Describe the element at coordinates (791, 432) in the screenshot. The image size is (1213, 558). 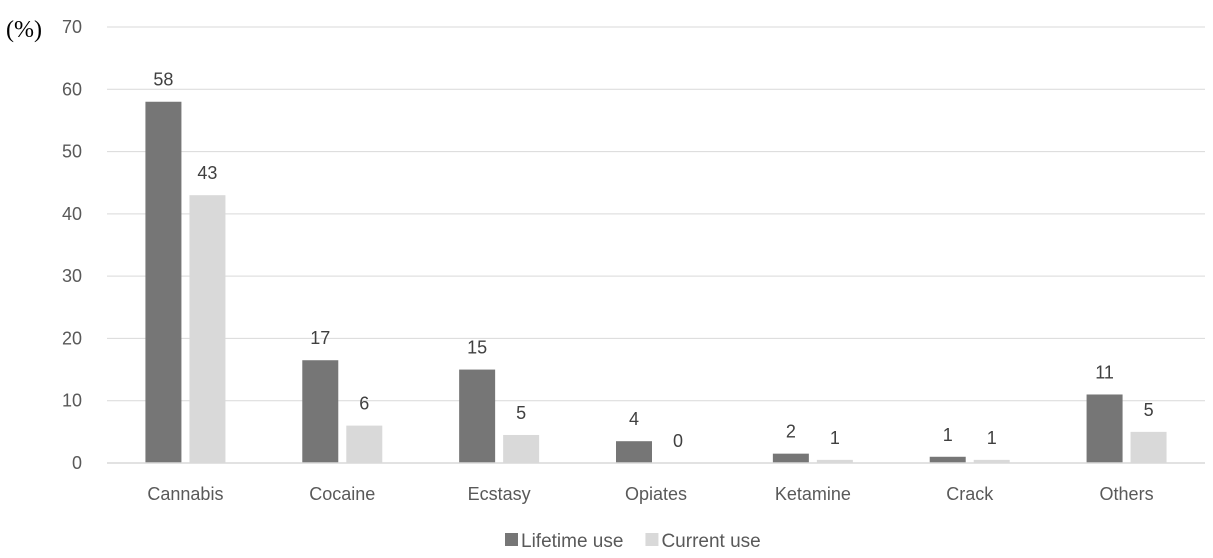
I see `data-label: 2` at that location.